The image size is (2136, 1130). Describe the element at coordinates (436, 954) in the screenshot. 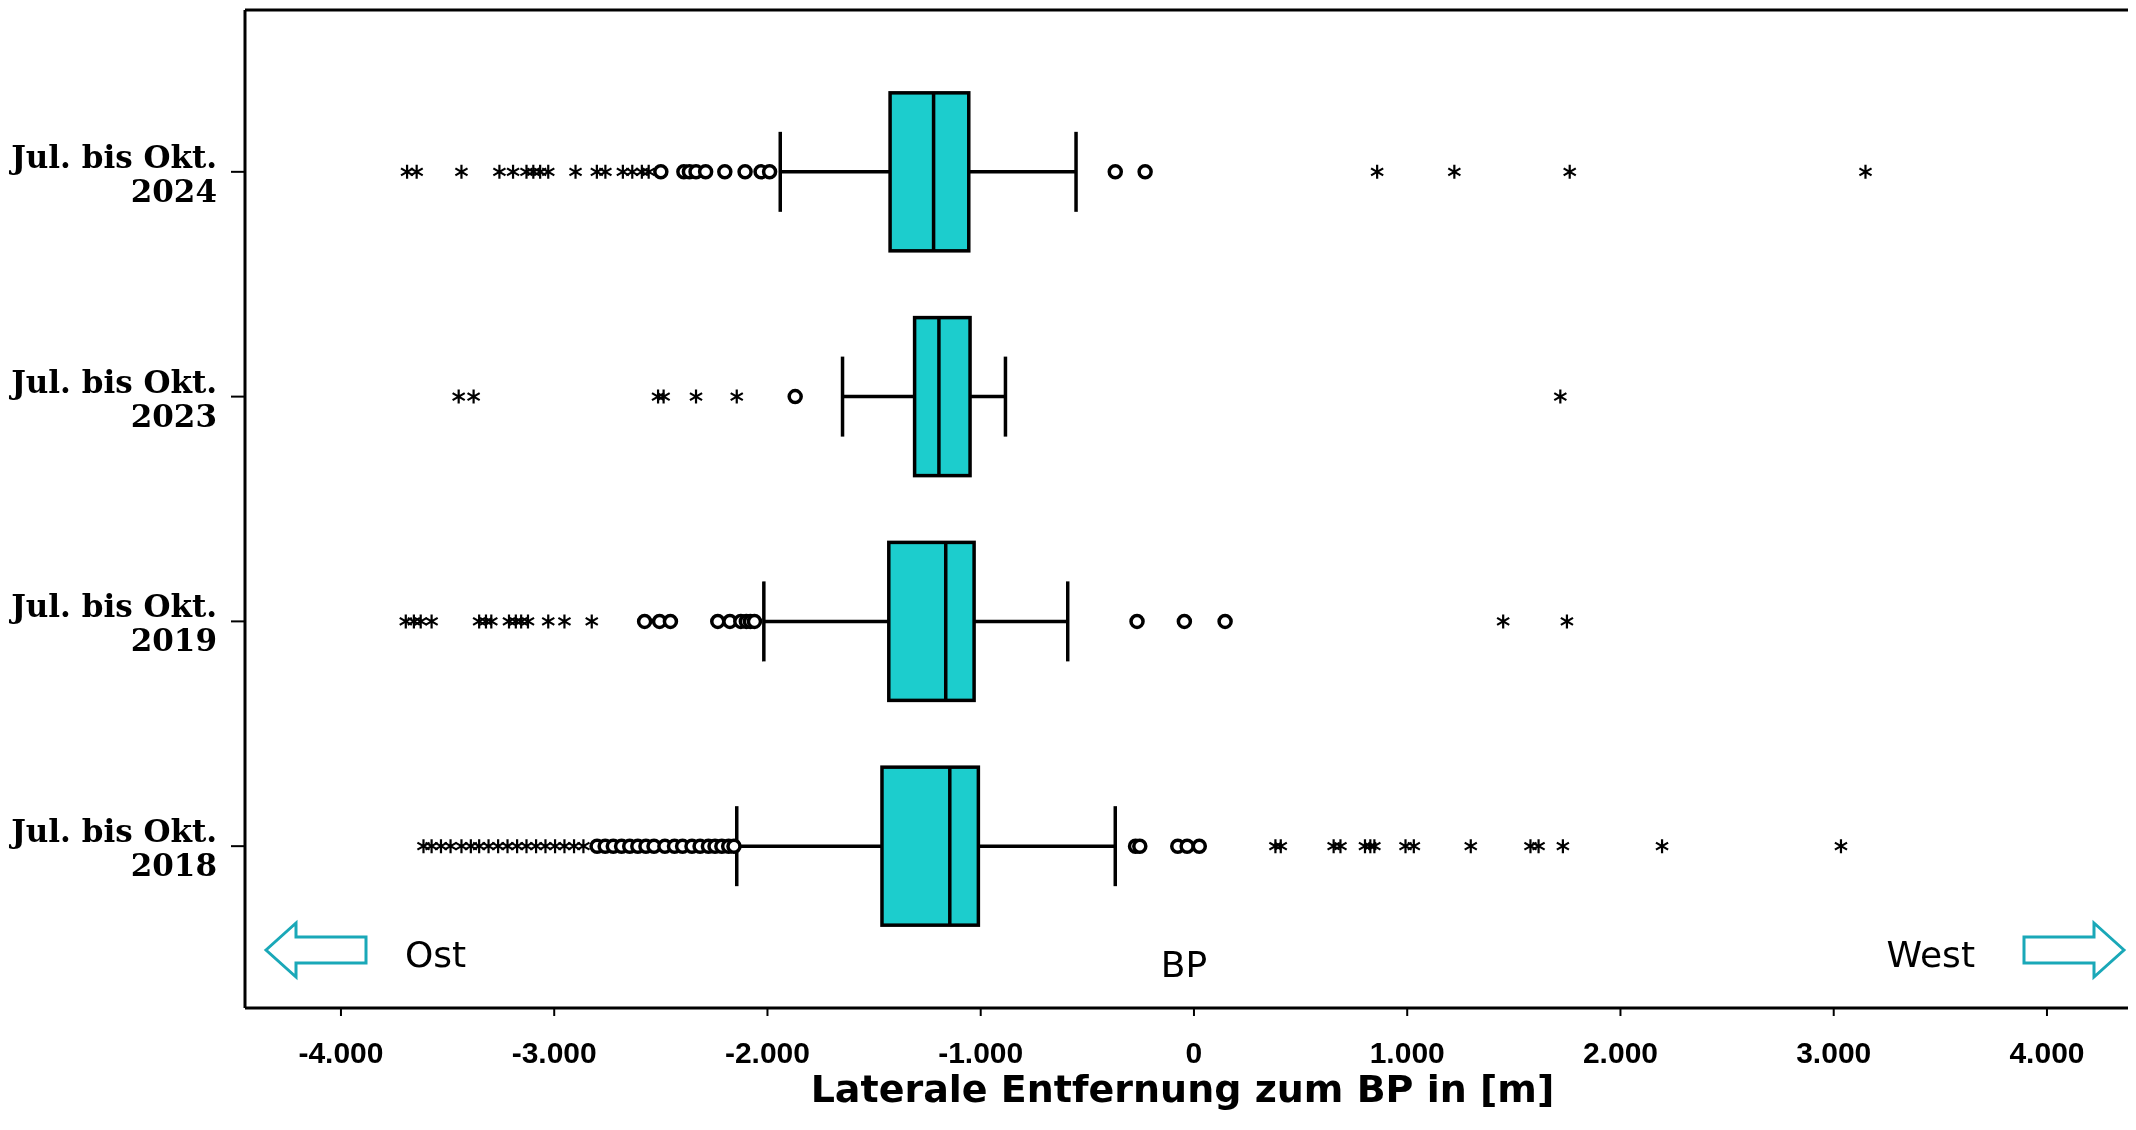

I see `annotation: Ost` at that location.